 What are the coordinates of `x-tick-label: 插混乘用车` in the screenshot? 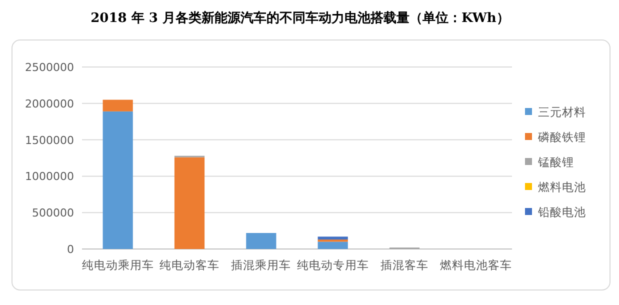 It's located at (261, 265).